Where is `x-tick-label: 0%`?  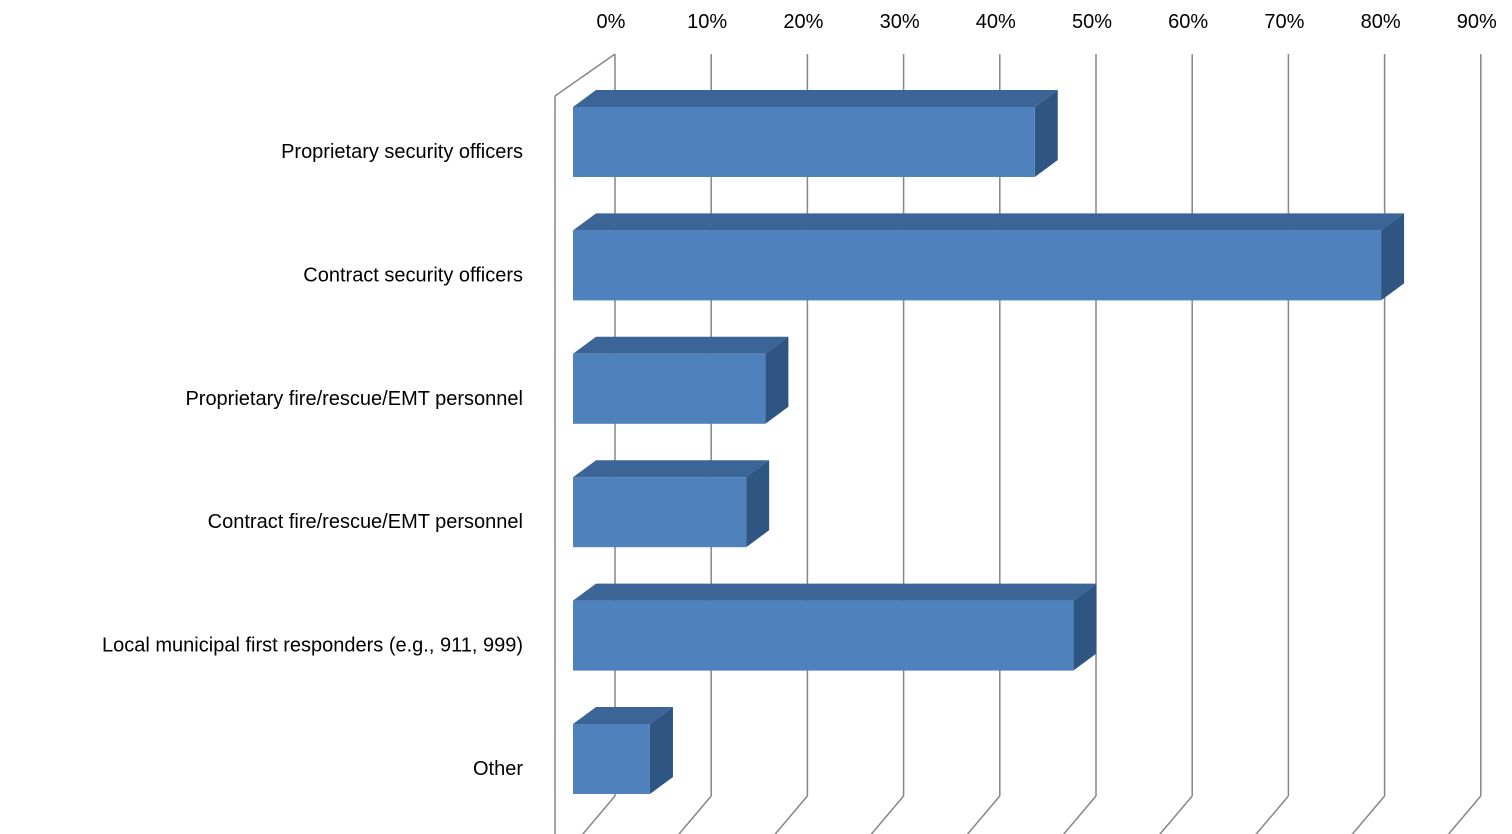
x-tick-label: 0% is located at coordinates (611, 22).